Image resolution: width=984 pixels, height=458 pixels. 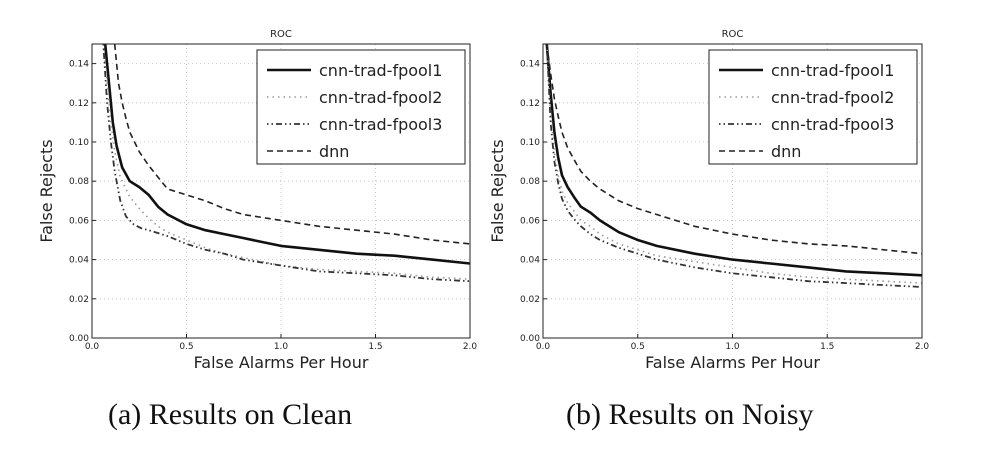 What do you see at coordinates (690, 414) in the screenshot?
I see `caption-noisy: (b) Results on Noisy` at bounding box center [690, 414].